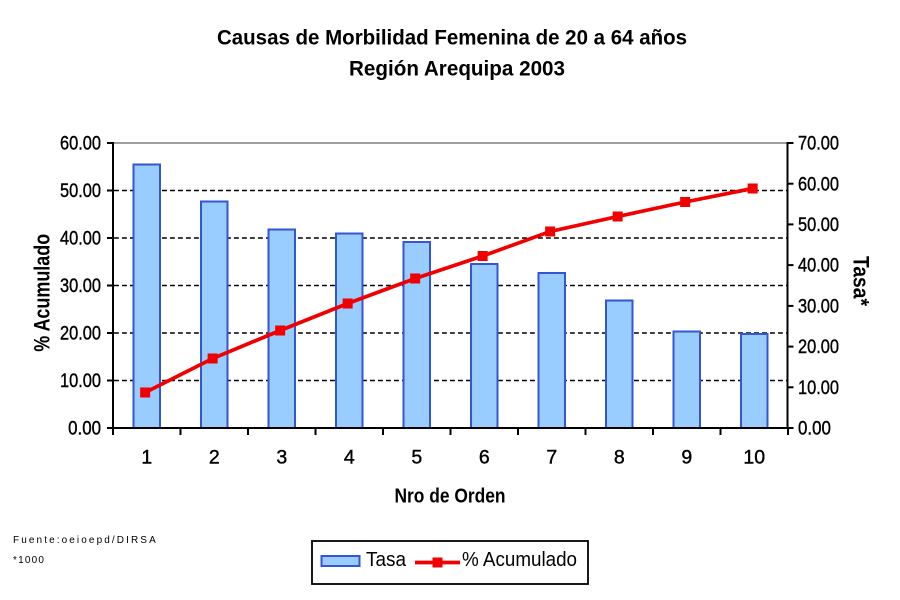  What do you see at coordinates (281, 457) in the screenshot?
I see `svg-text: 3` at bounding box center [281, 457].